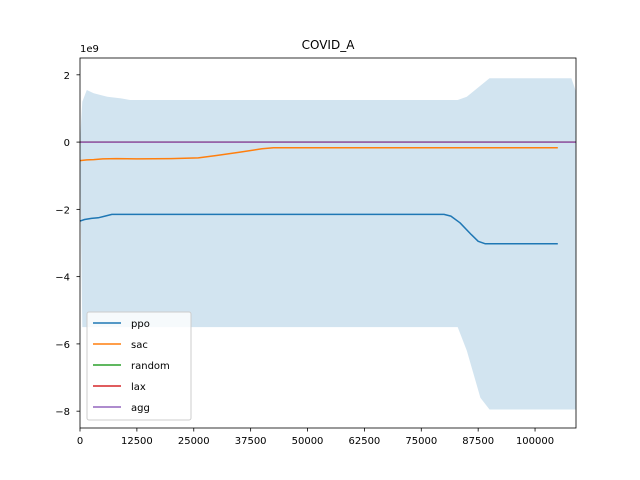  What do you see at coordinates (62, 278) in the screenshot?
I see `y-tick-label: −4` at bounding box center [62, 278].